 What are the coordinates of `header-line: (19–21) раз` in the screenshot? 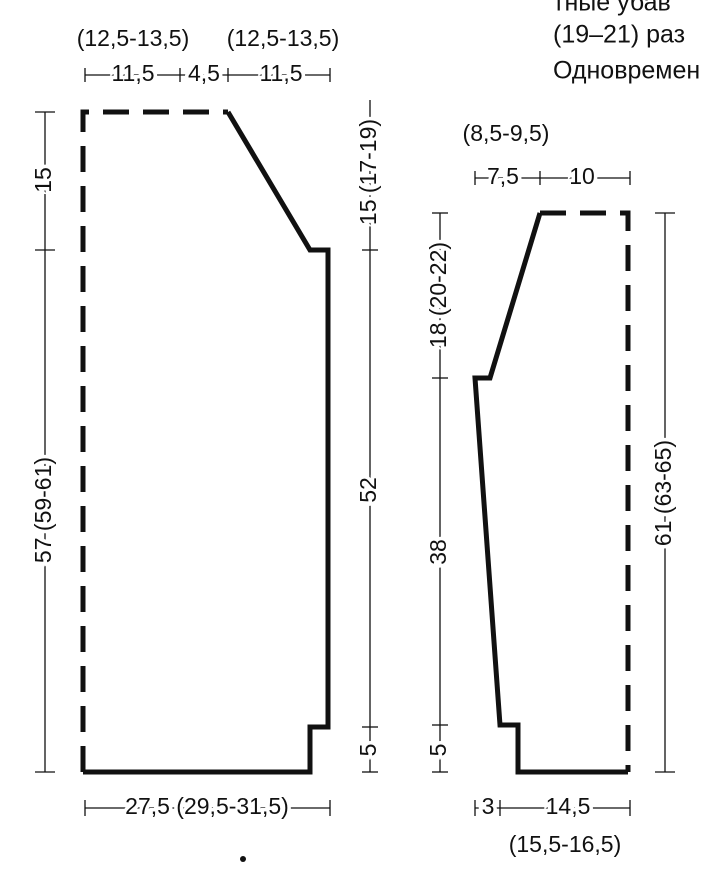 It's located at (619, 35).